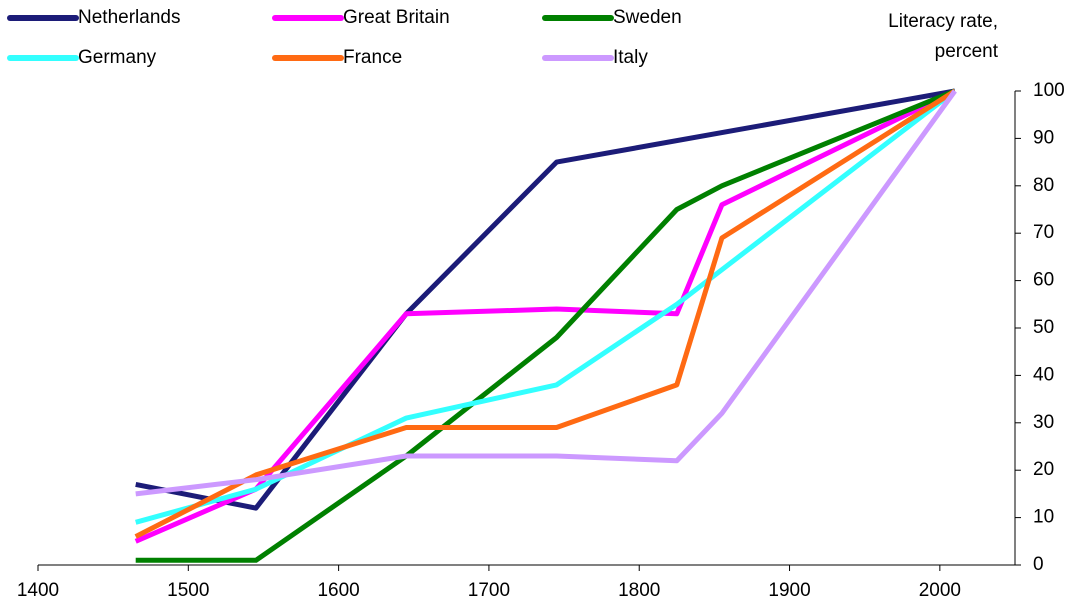 The height and width of the screenshot is (612, 1083). Describe the element at coordinates (396, 17) in the screenshot. I see `legend-label: Great Britain` at that location.